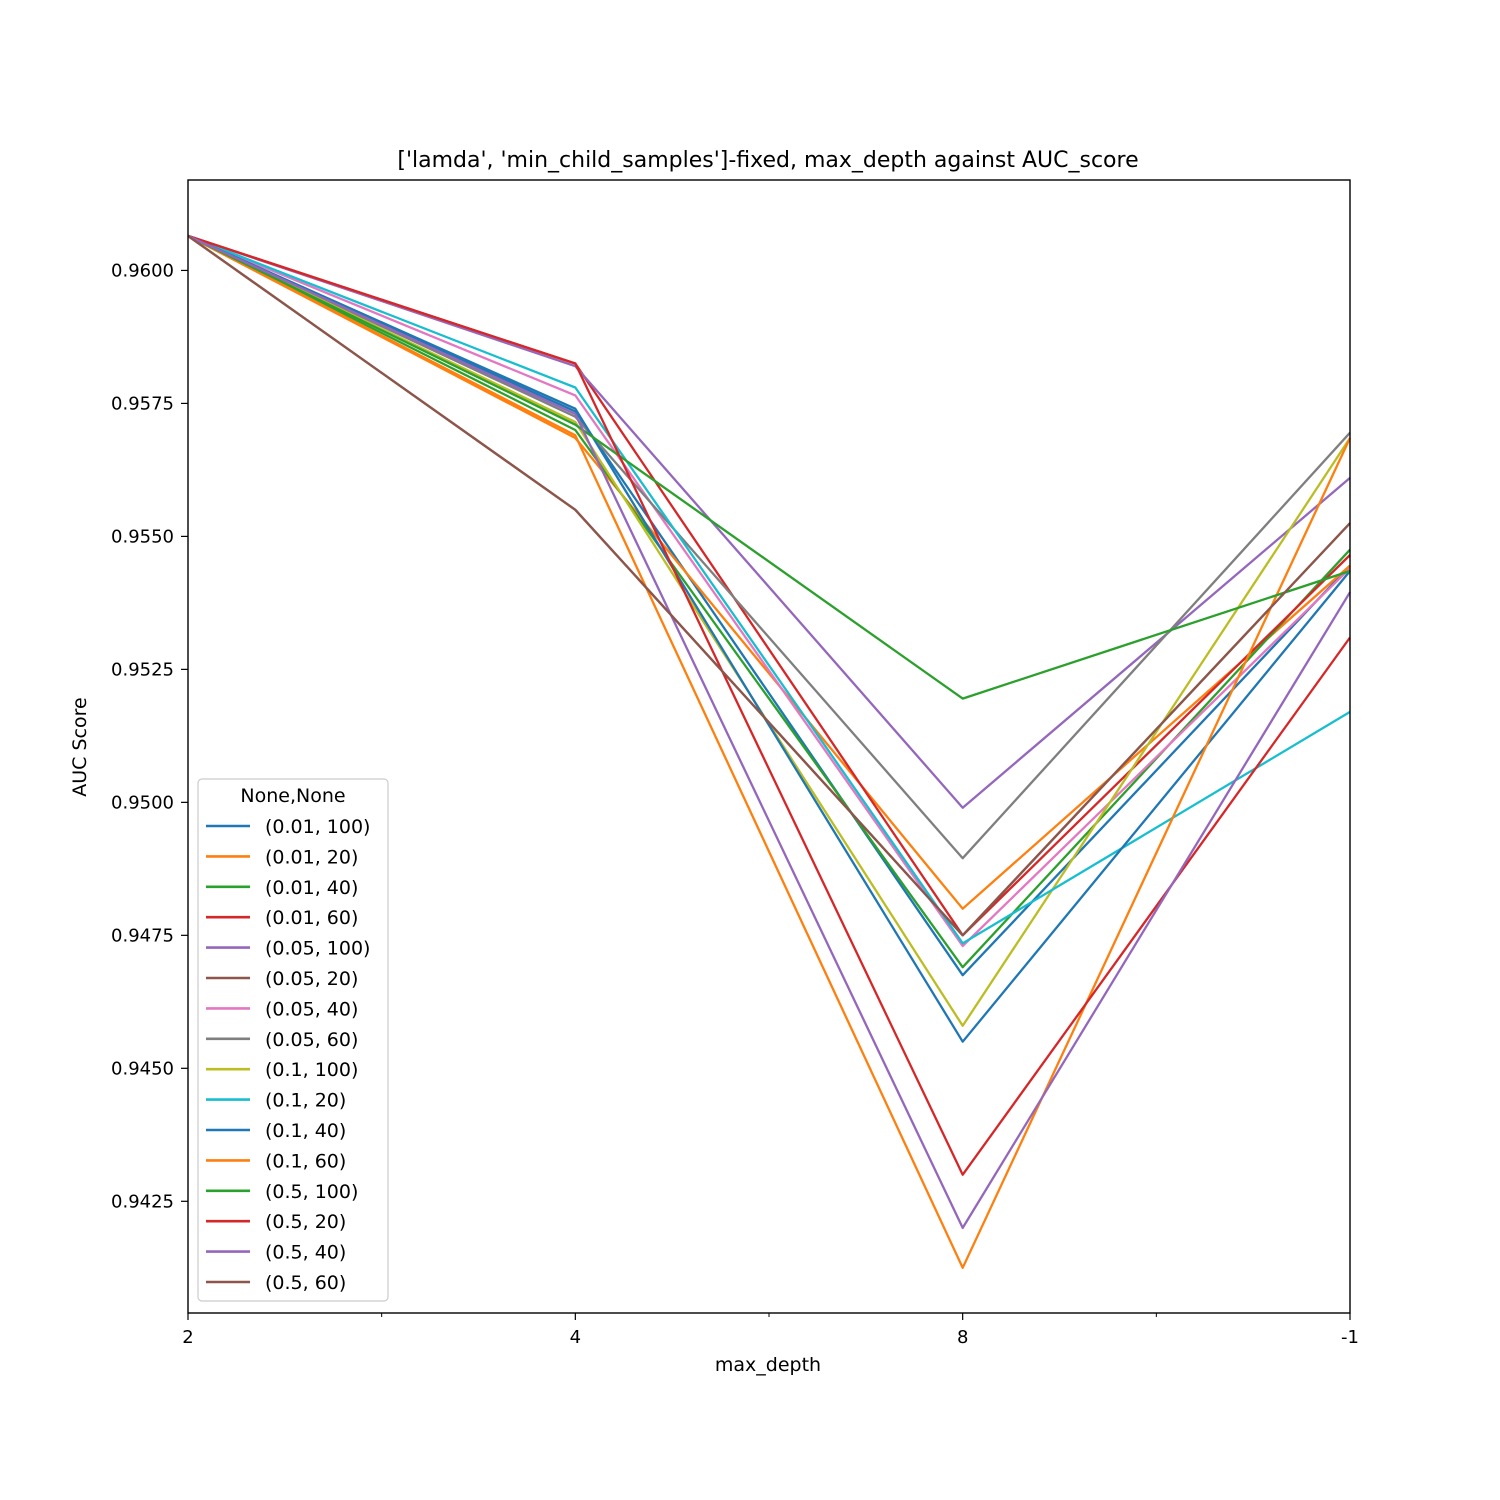 Image resolution: width=1500 pixels, height=1500 pixels. I want to click on x-axis: 2 4 8 -1, so click(770, 1330).